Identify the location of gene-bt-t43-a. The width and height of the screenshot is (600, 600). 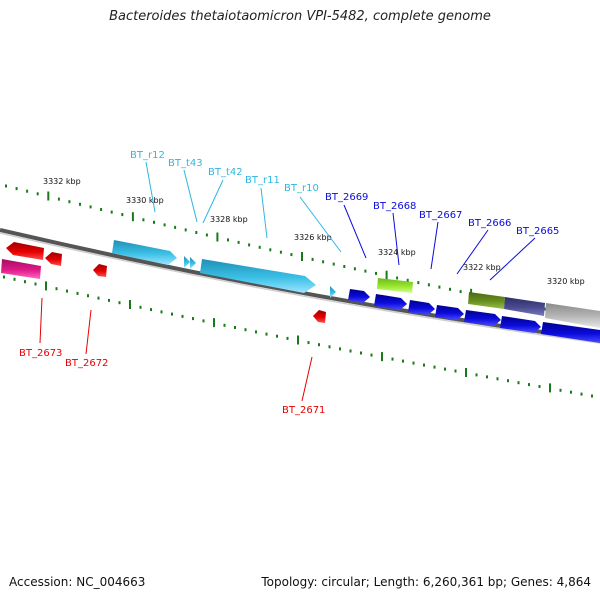
(187, 262).